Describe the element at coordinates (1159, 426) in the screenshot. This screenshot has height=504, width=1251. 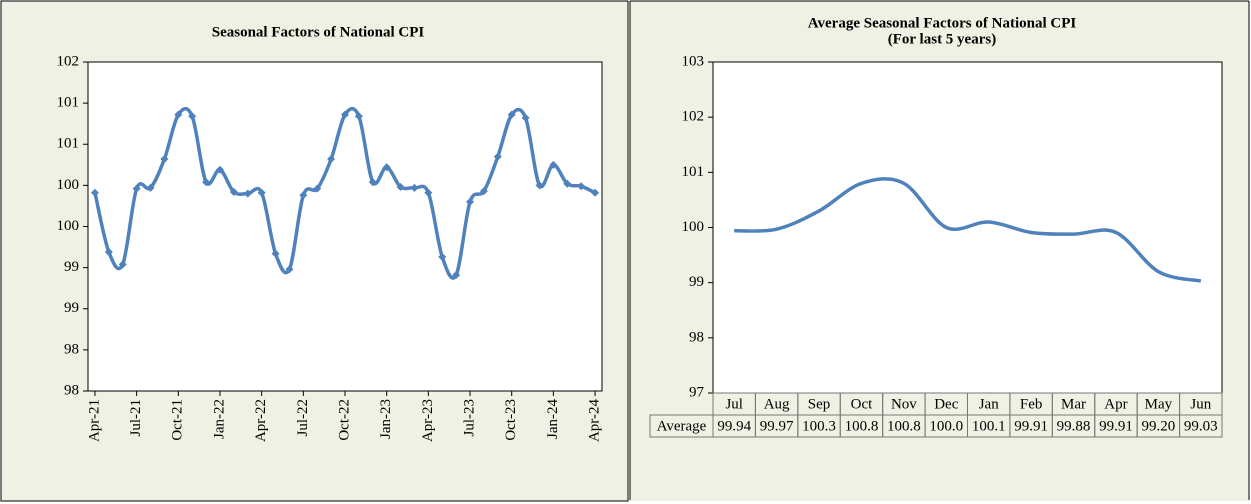
I see `table-value: 99.20` at that location.